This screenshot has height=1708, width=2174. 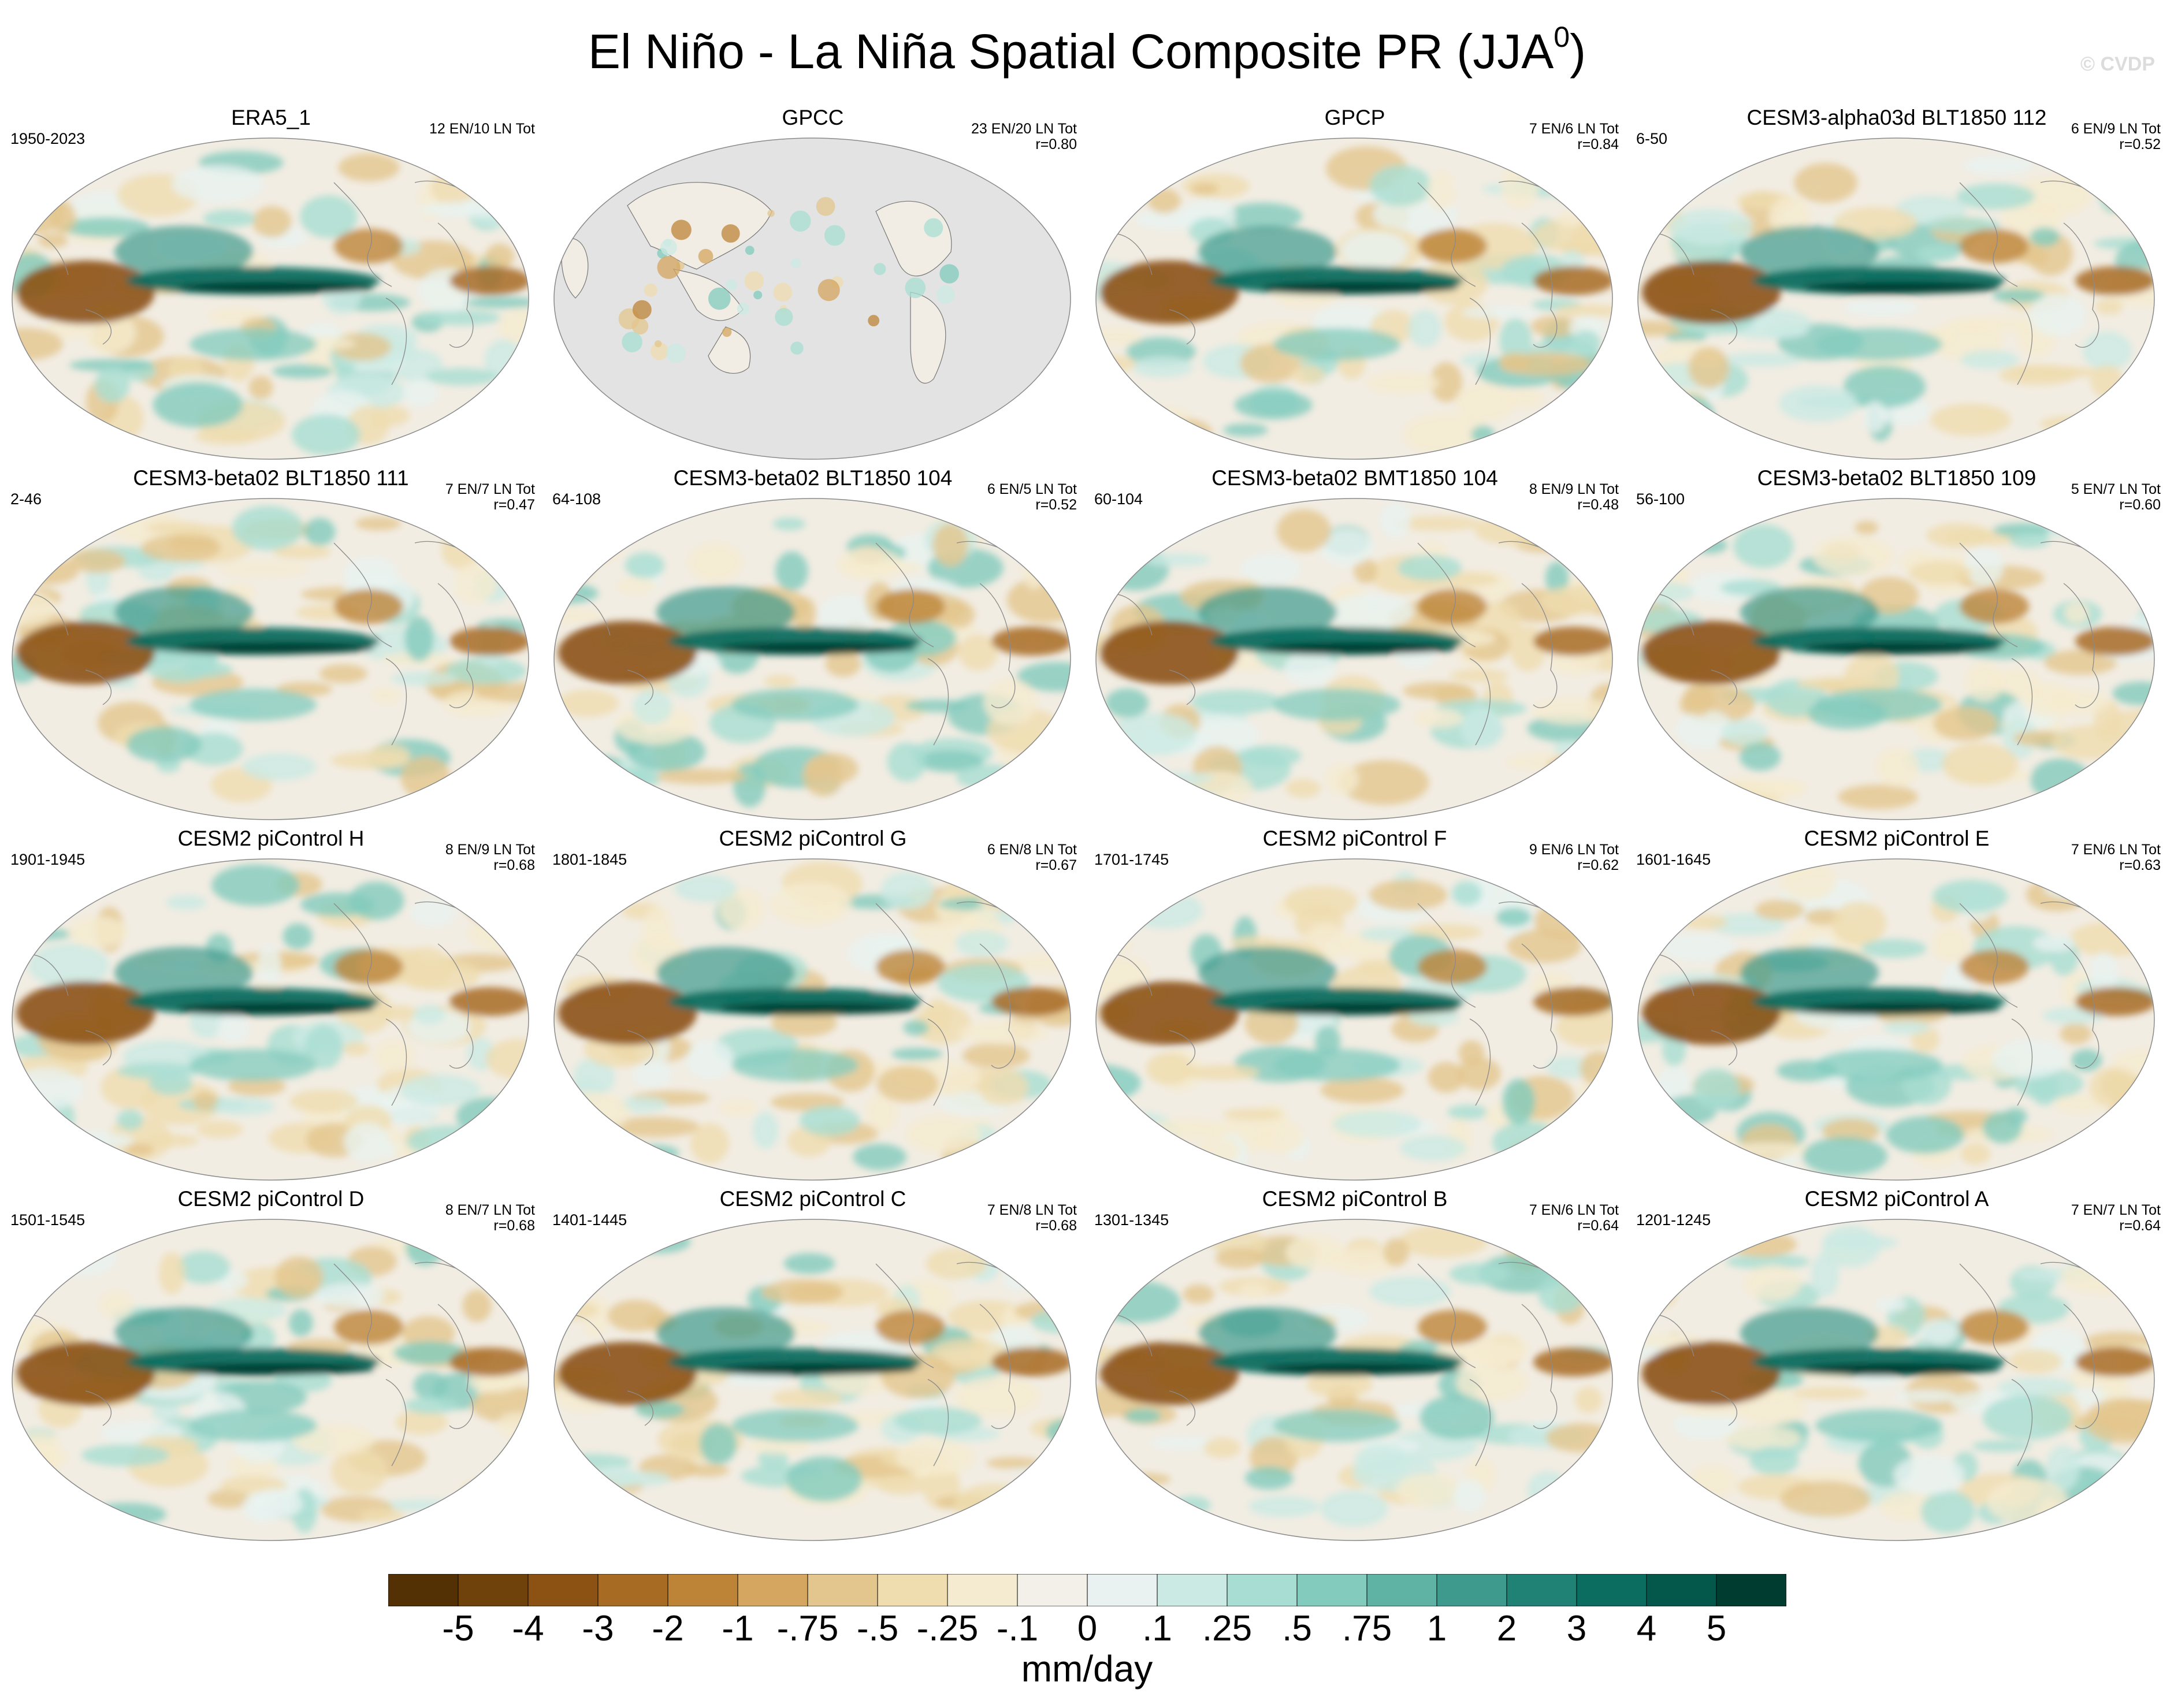 What do you see at coordinates (1297, 1629) in the screenshot?
I see `colorbar-tick-label: .5` at bounding box center [1297, 1629].